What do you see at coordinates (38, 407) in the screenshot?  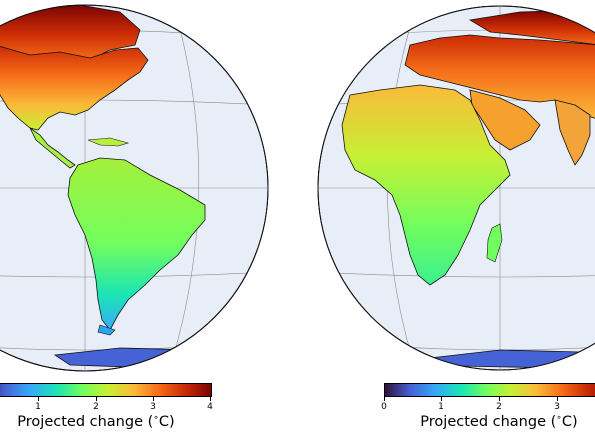 I see `left-tick-label-1: 1` at bounding box center [38, 407].